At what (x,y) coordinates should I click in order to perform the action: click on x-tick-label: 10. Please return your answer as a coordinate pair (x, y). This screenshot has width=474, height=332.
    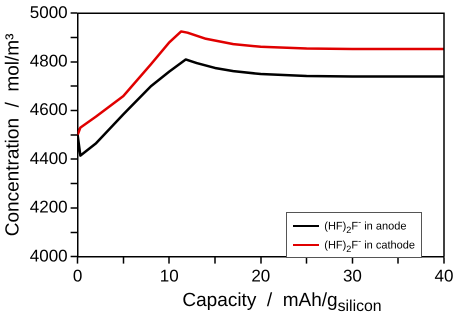
    Looking at the image, I should click on (169, 276).